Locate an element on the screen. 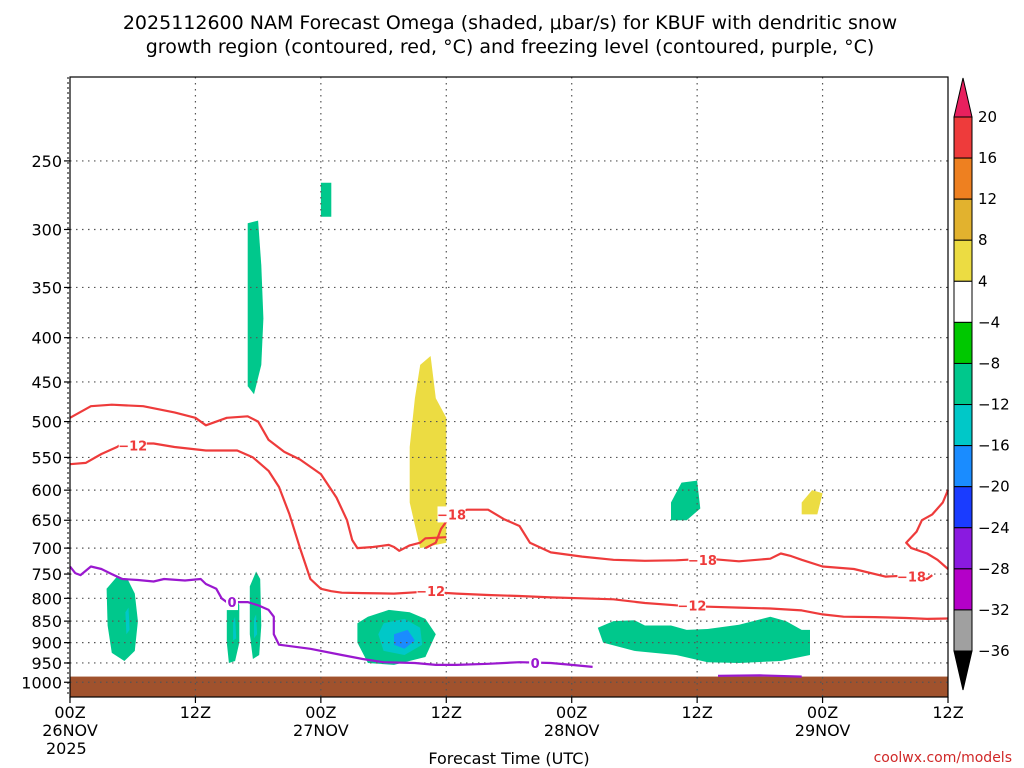 This screenshot has height=768, width=1024. contour-label-4: −12 is located at coordinates (691, 606).